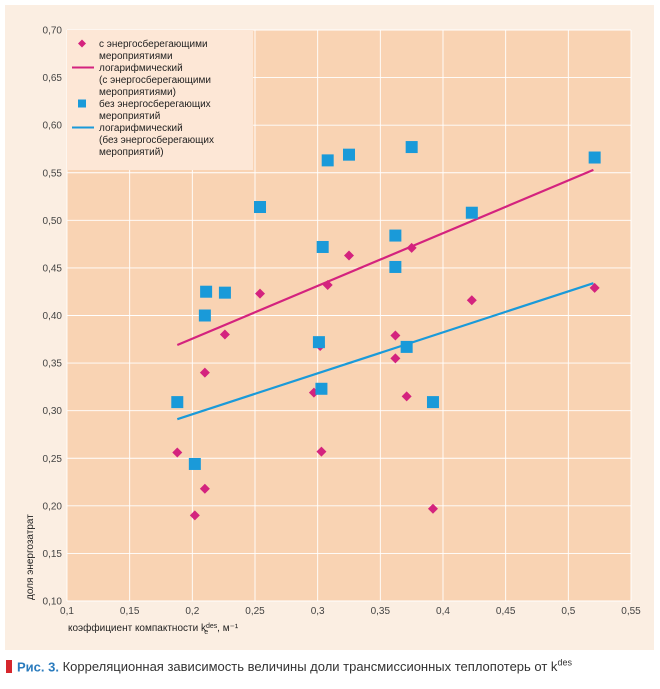  Describe the element at coordinates (255, 611) in the screenshot. I see `x-tick-label: 0,25` at that location.